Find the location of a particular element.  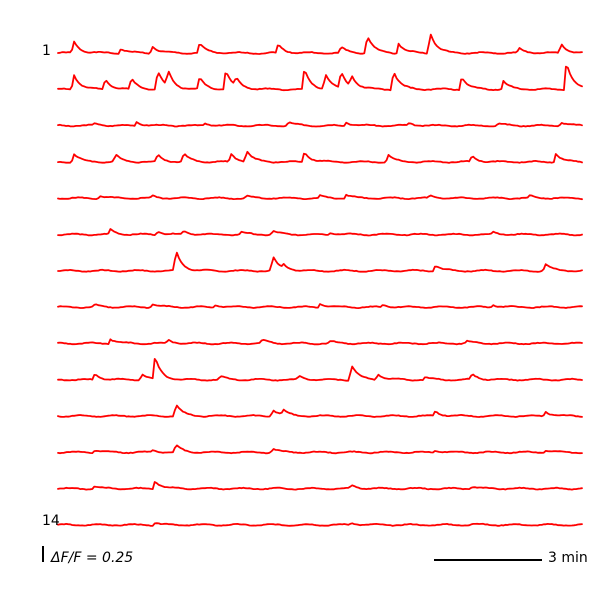

row-label-last: 14 is located at coordinates (51, 521).